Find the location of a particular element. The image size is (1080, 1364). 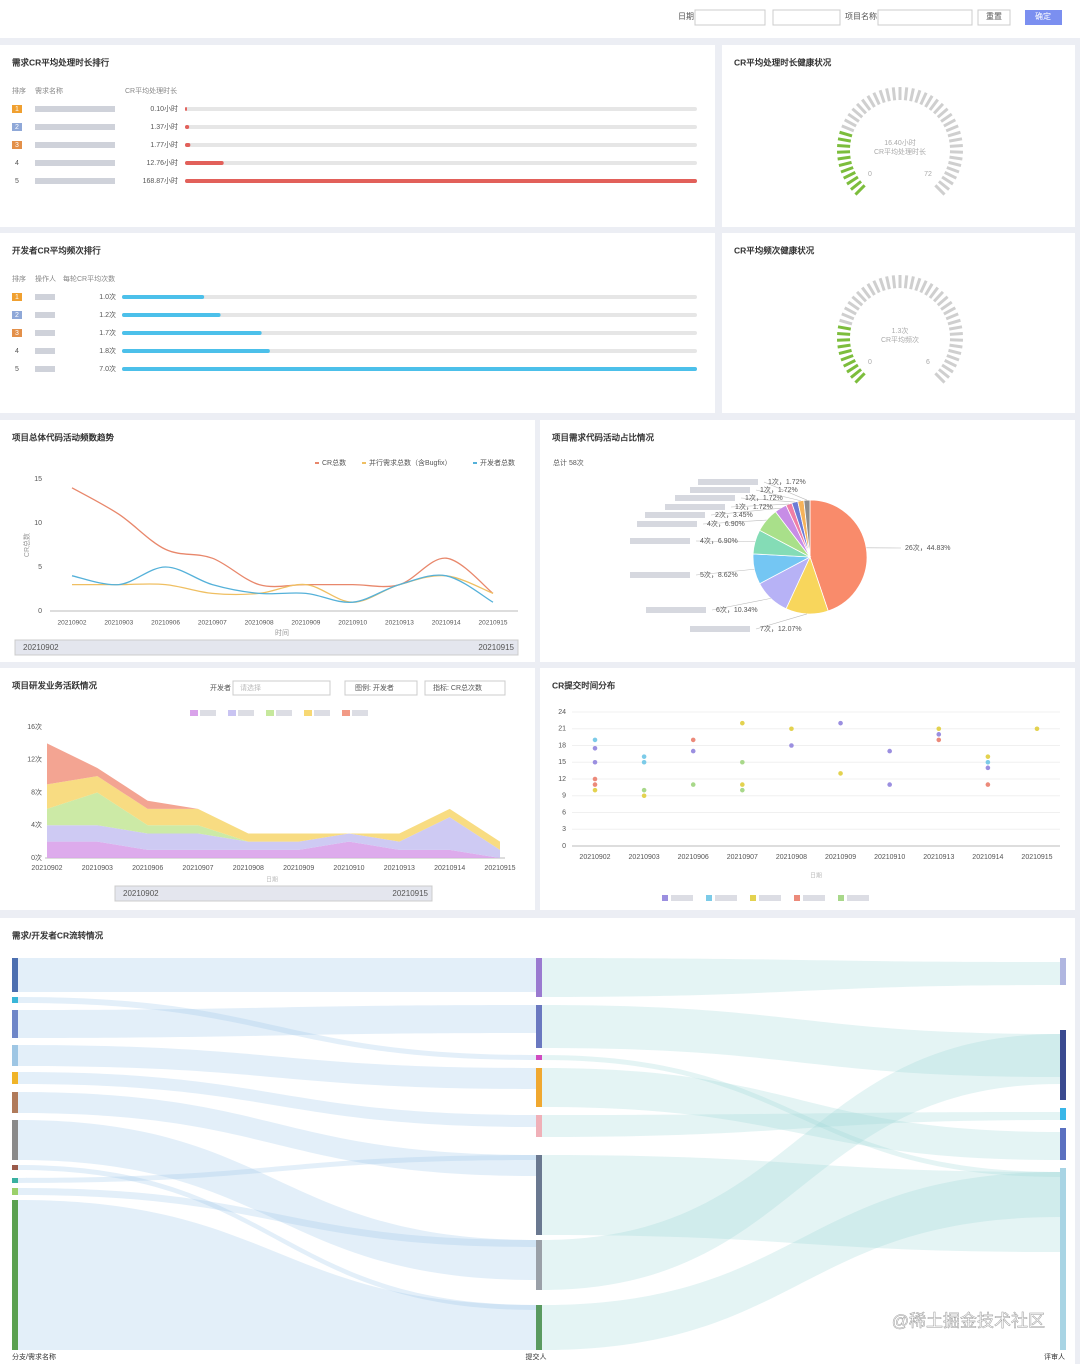

x-axis-title: 日期 is located at coordinates (272, 880).